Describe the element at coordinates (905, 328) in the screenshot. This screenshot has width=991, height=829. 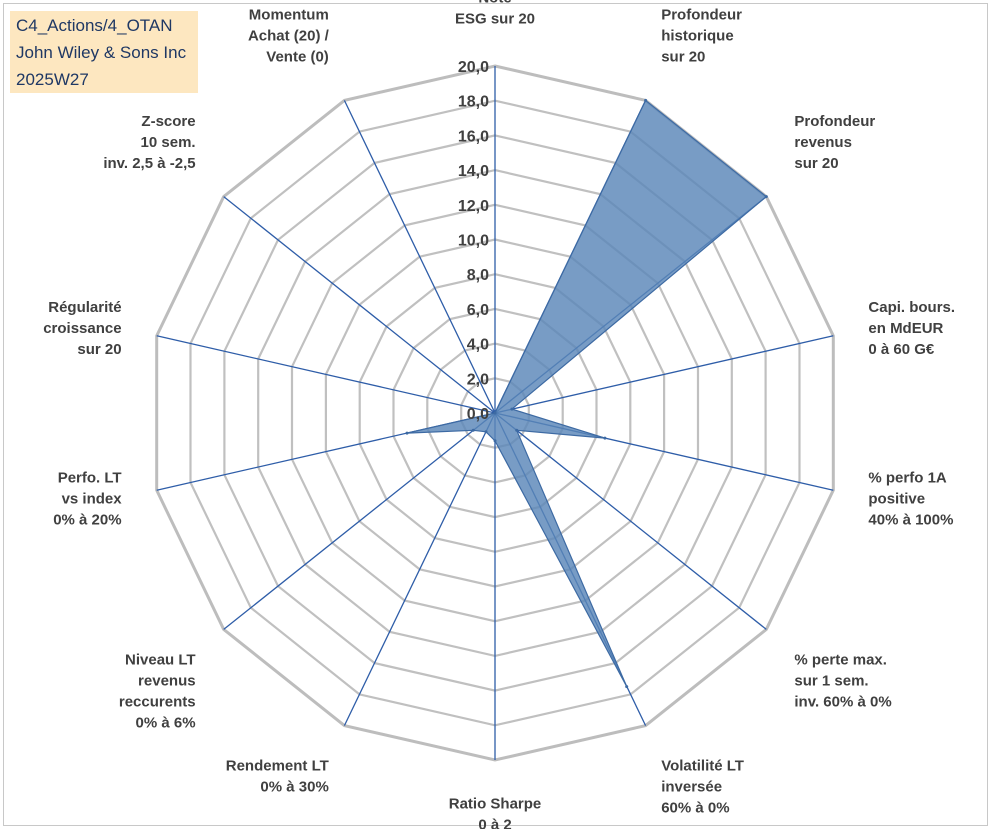
I see `axis-label-line: en MdEUR` at that location.